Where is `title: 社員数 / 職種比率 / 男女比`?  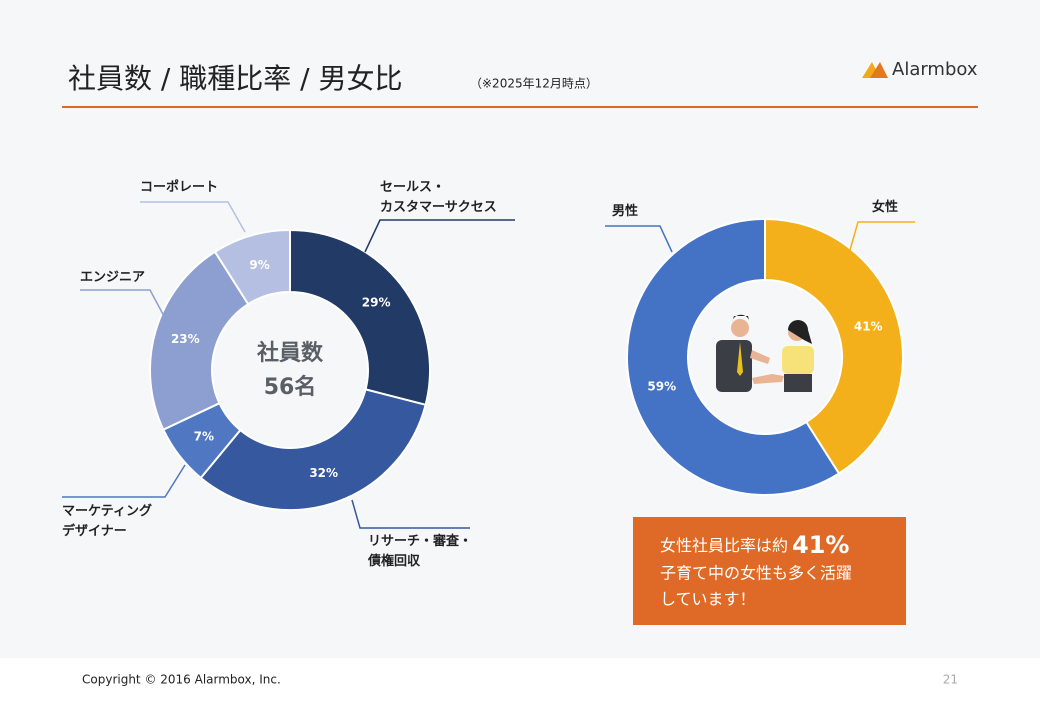
title: 社員数 / 職種比率 / 男女比 is located at coordinates (235, 78).